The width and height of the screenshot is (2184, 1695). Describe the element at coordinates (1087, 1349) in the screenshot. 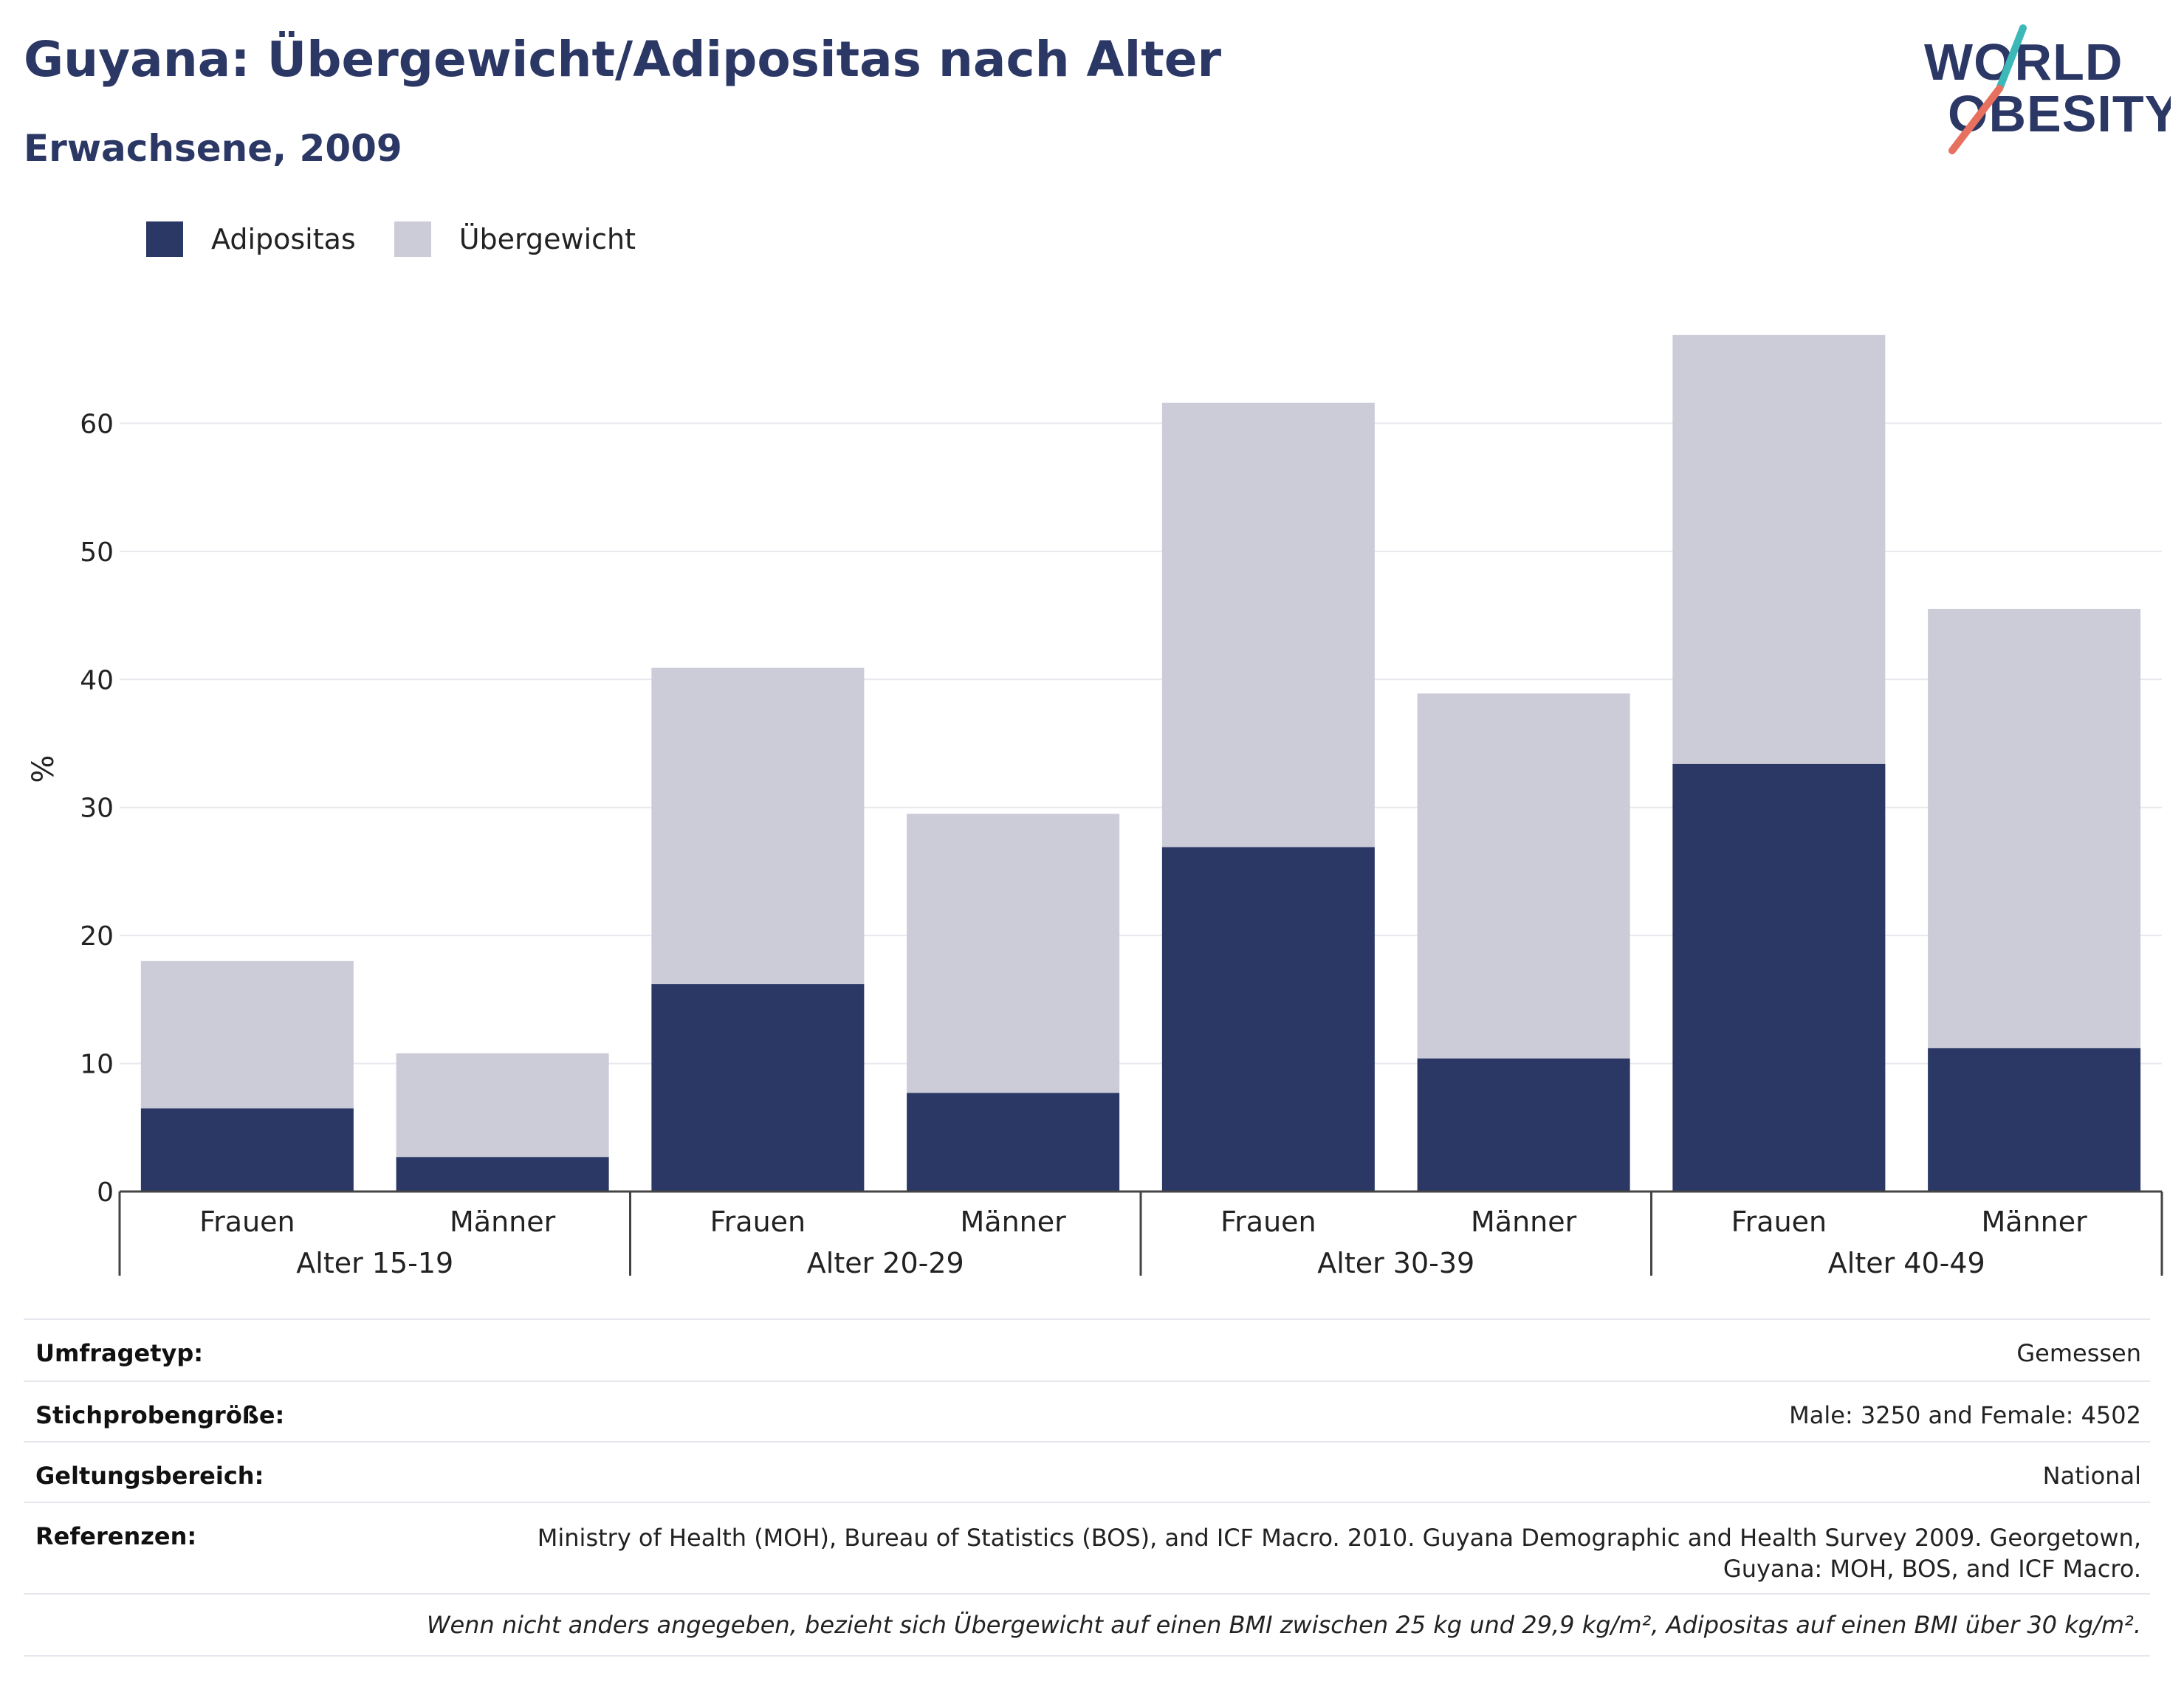

I see `info-row-survey-type: Umfragetyp: Gemessen` at that location.